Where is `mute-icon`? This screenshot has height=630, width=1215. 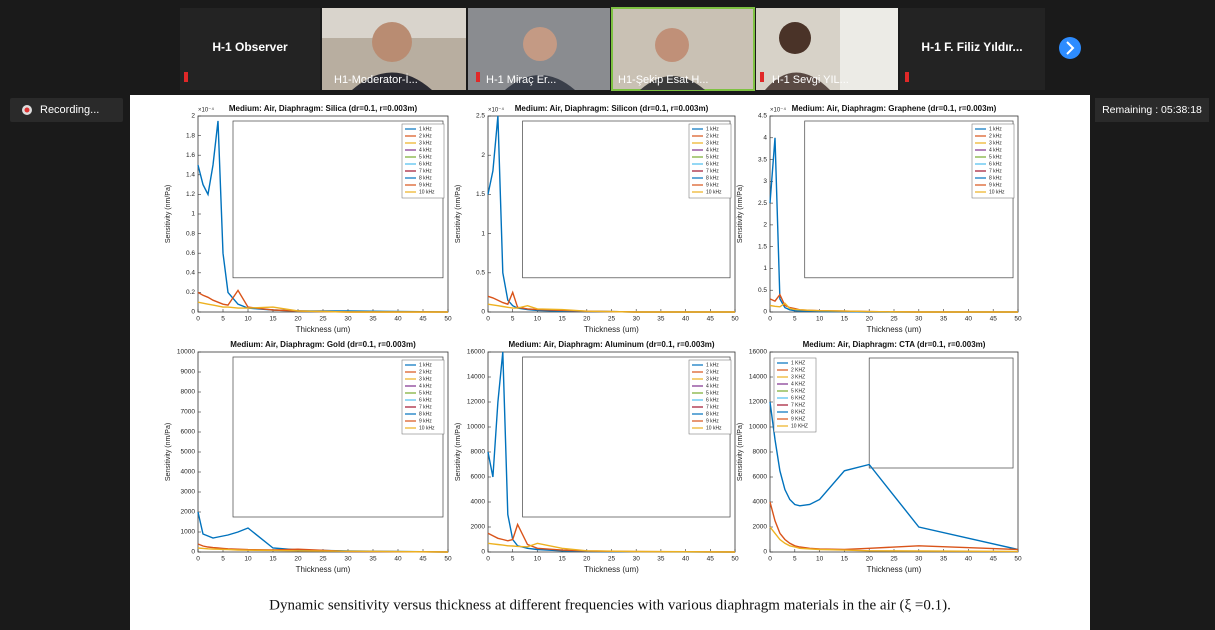 mute-icon is located at coordinates (546, 77).